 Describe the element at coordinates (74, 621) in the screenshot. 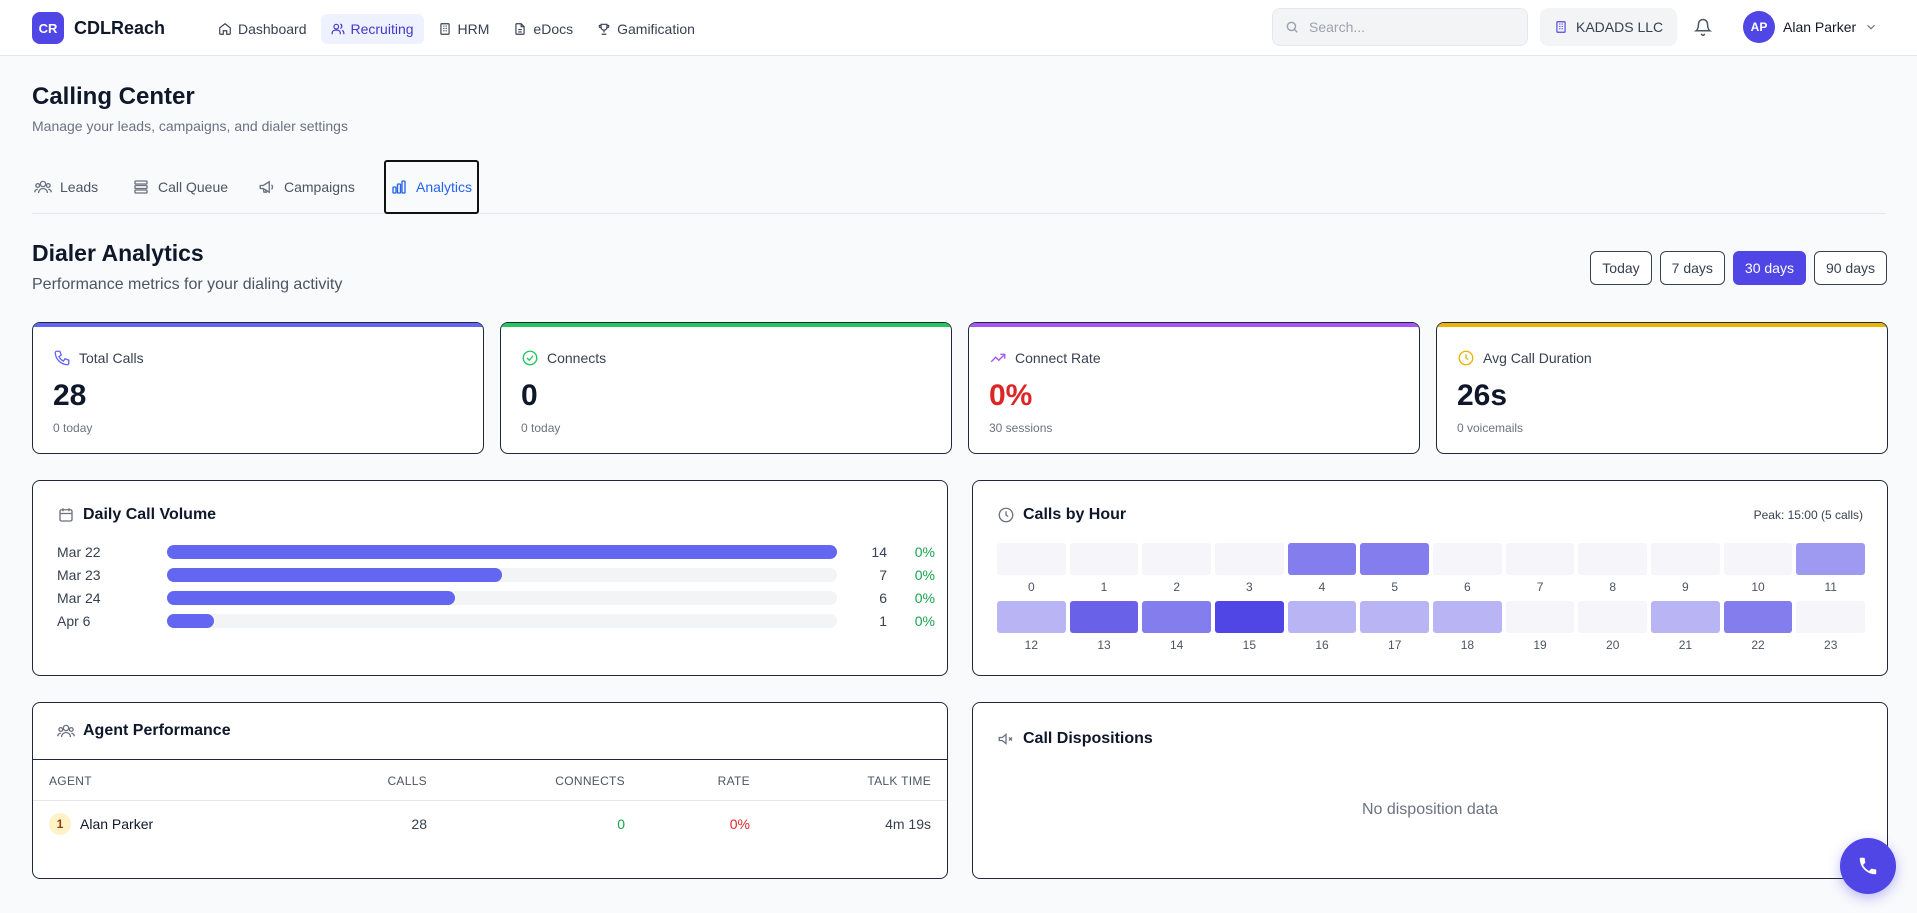

I see `volume-date: Apr 6` at that location.